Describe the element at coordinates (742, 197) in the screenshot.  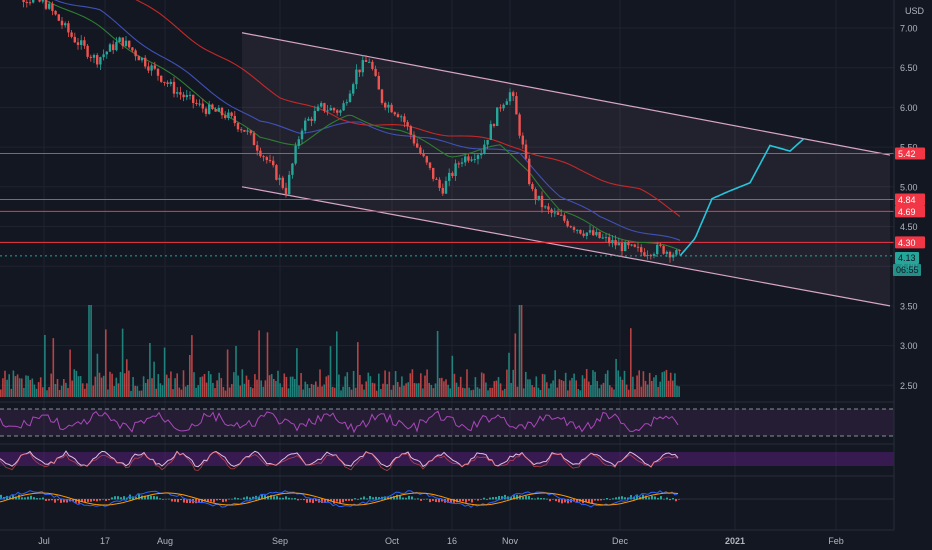
I see `projection-curve` at that location.